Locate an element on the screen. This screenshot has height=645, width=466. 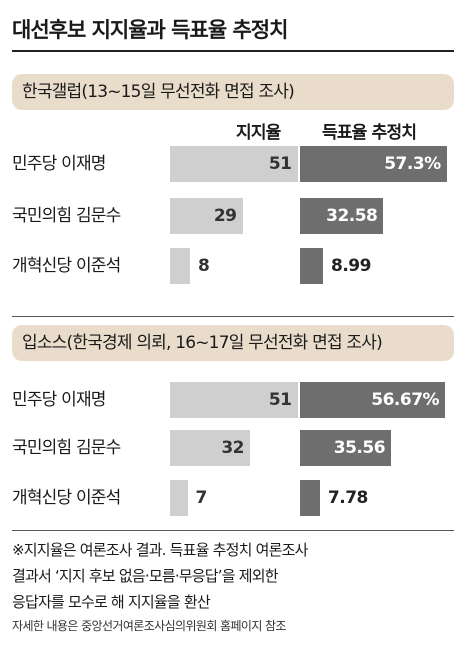
page-title: 대선후보 지지율과 득표율 추정치 is located at coordinates (150, 30).